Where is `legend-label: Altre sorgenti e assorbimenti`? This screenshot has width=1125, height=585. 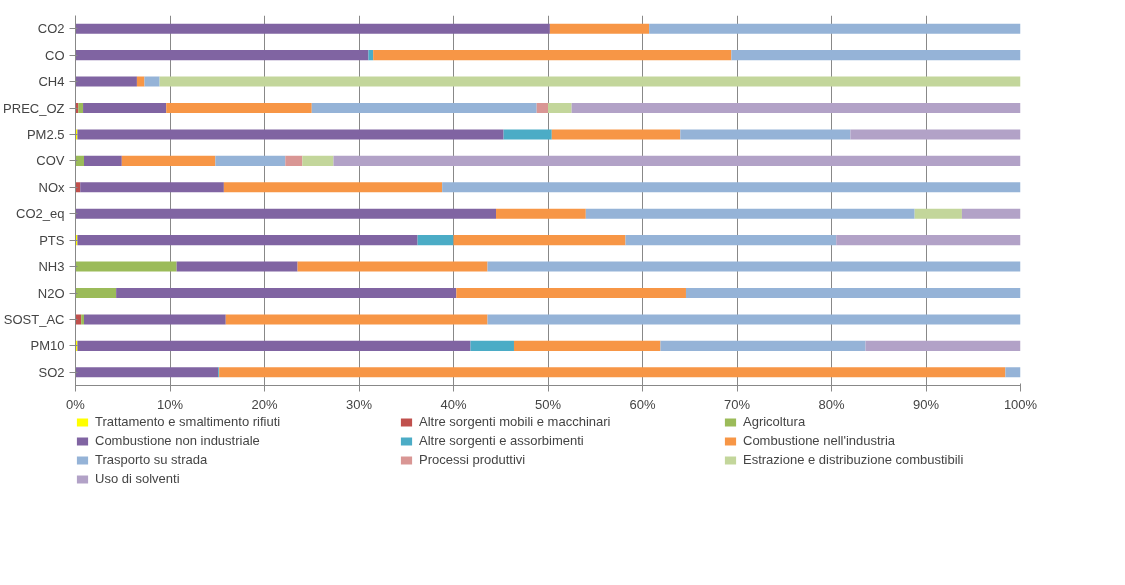
legend-label: Altre sorgenti e assorbimenti is located at coordinates (502, 440).